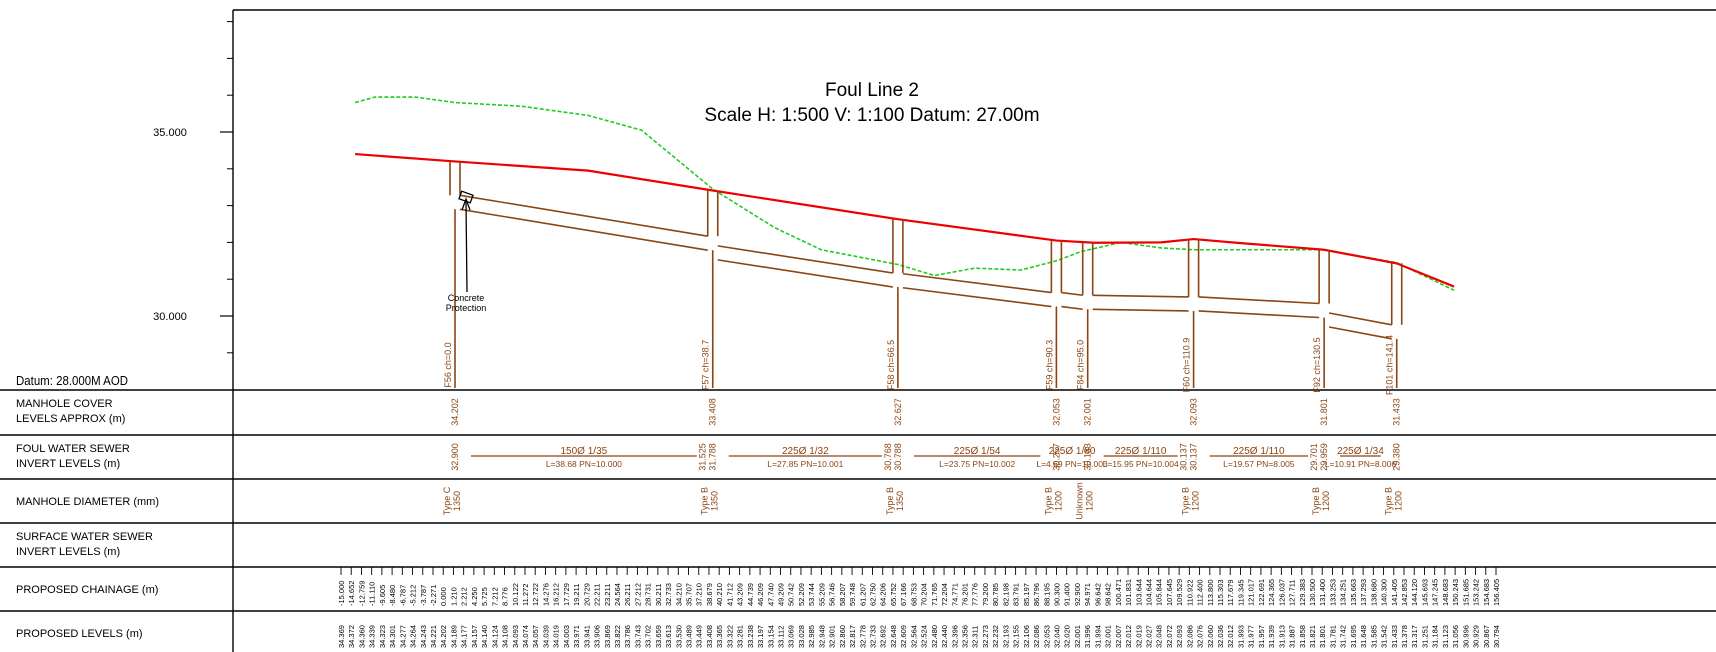  Describe the element at coordinates (1186, 501) in the screenshot. I see `manhole-type: Type B` at that location.